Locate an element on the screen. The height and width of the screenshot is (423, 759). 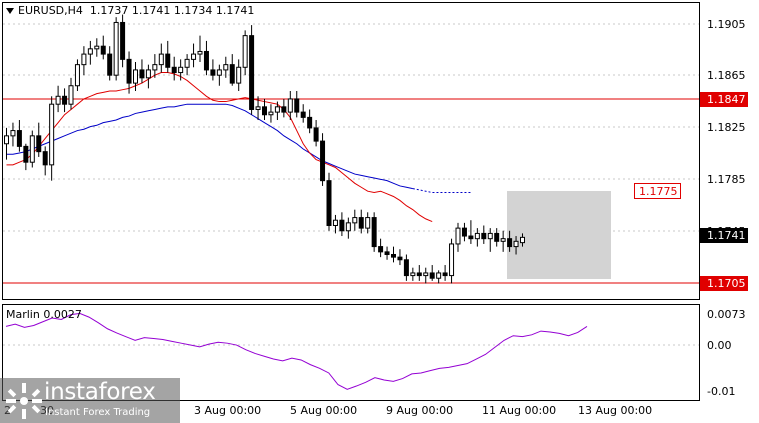
target-level-label: 1.1775 is located at coordinates (658, 191).